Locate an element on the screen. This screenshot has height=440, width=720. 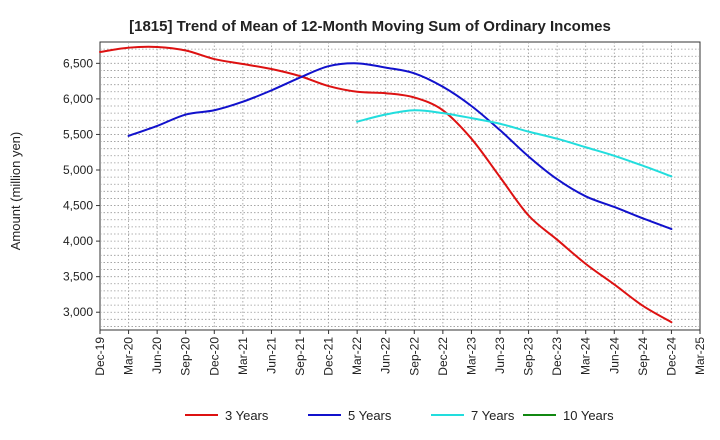
series-line-7-years is located at coordinates (514, 143).